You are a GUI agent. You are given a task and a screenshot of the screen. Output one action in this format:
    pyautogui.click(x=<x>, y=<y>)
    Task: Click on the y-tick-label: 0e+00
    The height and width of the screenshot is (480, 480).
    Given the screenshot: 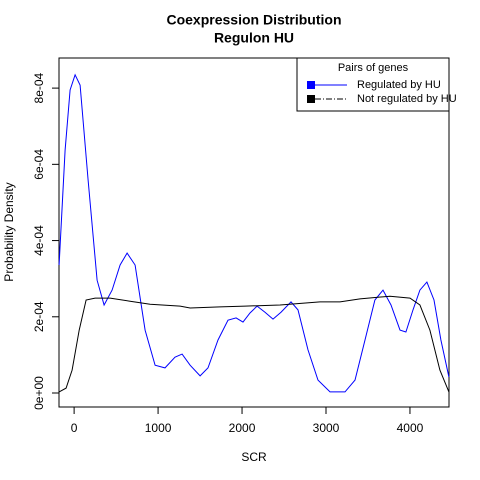 What is the action you would take?
    pyautogui.click(x=39, y=393)
    